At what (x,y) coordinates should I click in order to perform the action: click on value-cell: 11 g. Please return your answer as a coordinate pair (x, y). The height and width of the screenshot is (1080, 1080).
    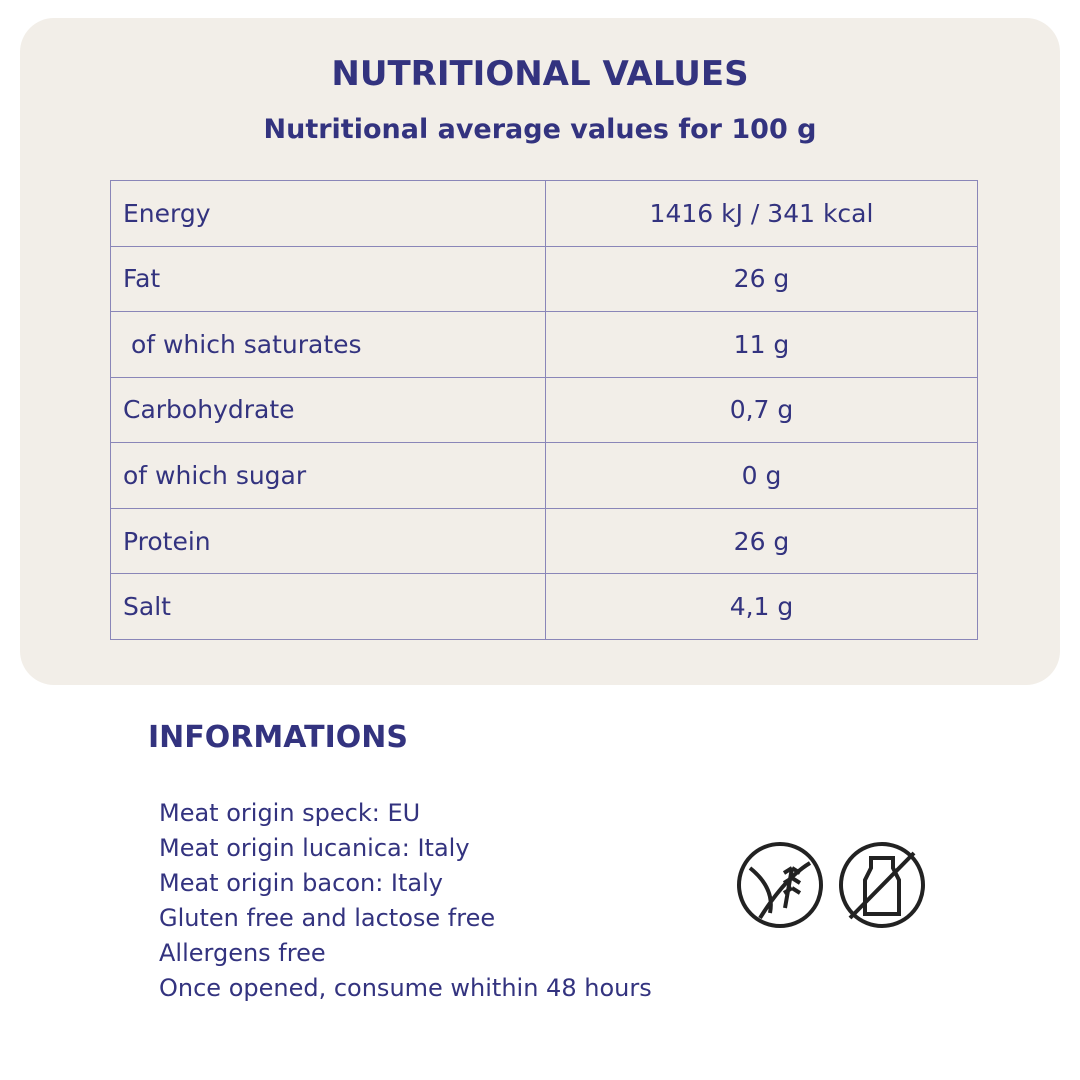
    Looking at the image, I should click on (761, 344).